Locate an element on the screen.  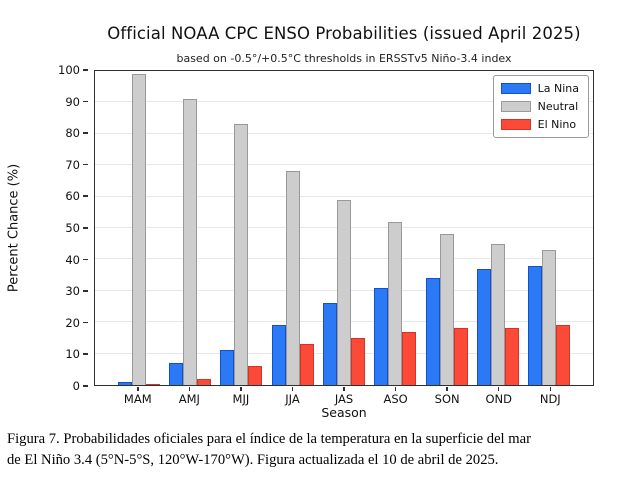
bar-neutral-aso is located at coordinates (395, 303).